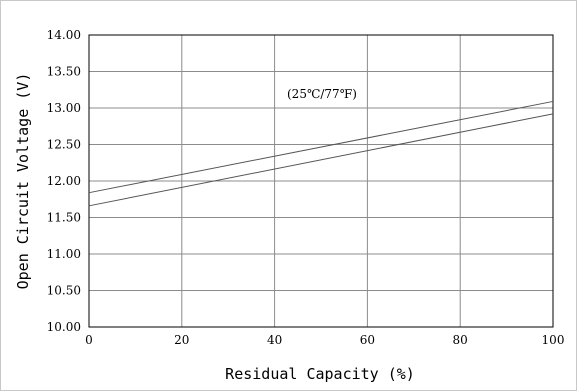 Image resolution: width=577 pixels, height=391 pixels. What do you see at coordinates (64, 108) in the screenshot?
I see `y-tick-label: 13.00` at bounding box center [64, 108].